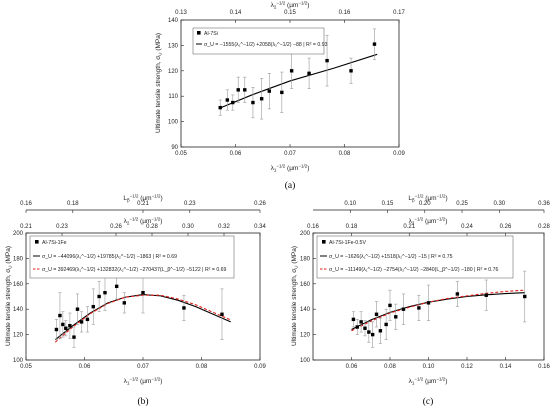  Describe the element at coordinates (290, 154) in the screenshot. I see `a-x-tick-label: 0.07` at that location.